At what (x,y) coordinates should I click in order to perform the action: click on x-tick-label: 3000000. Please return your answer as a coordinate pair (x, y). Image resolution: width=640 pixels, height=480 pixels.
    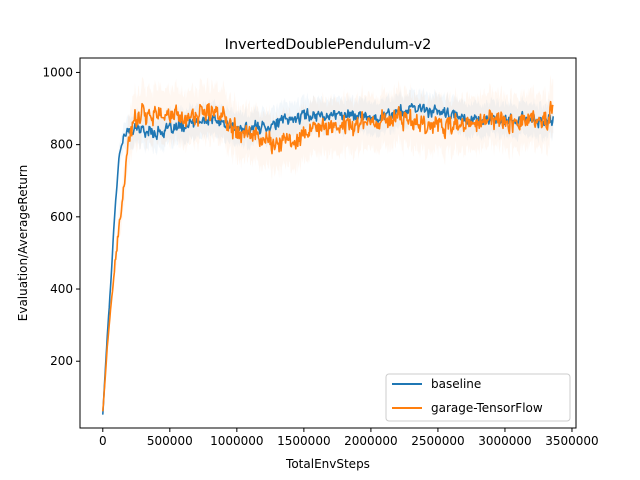
    Looking at the image, I should click on (504, 441).